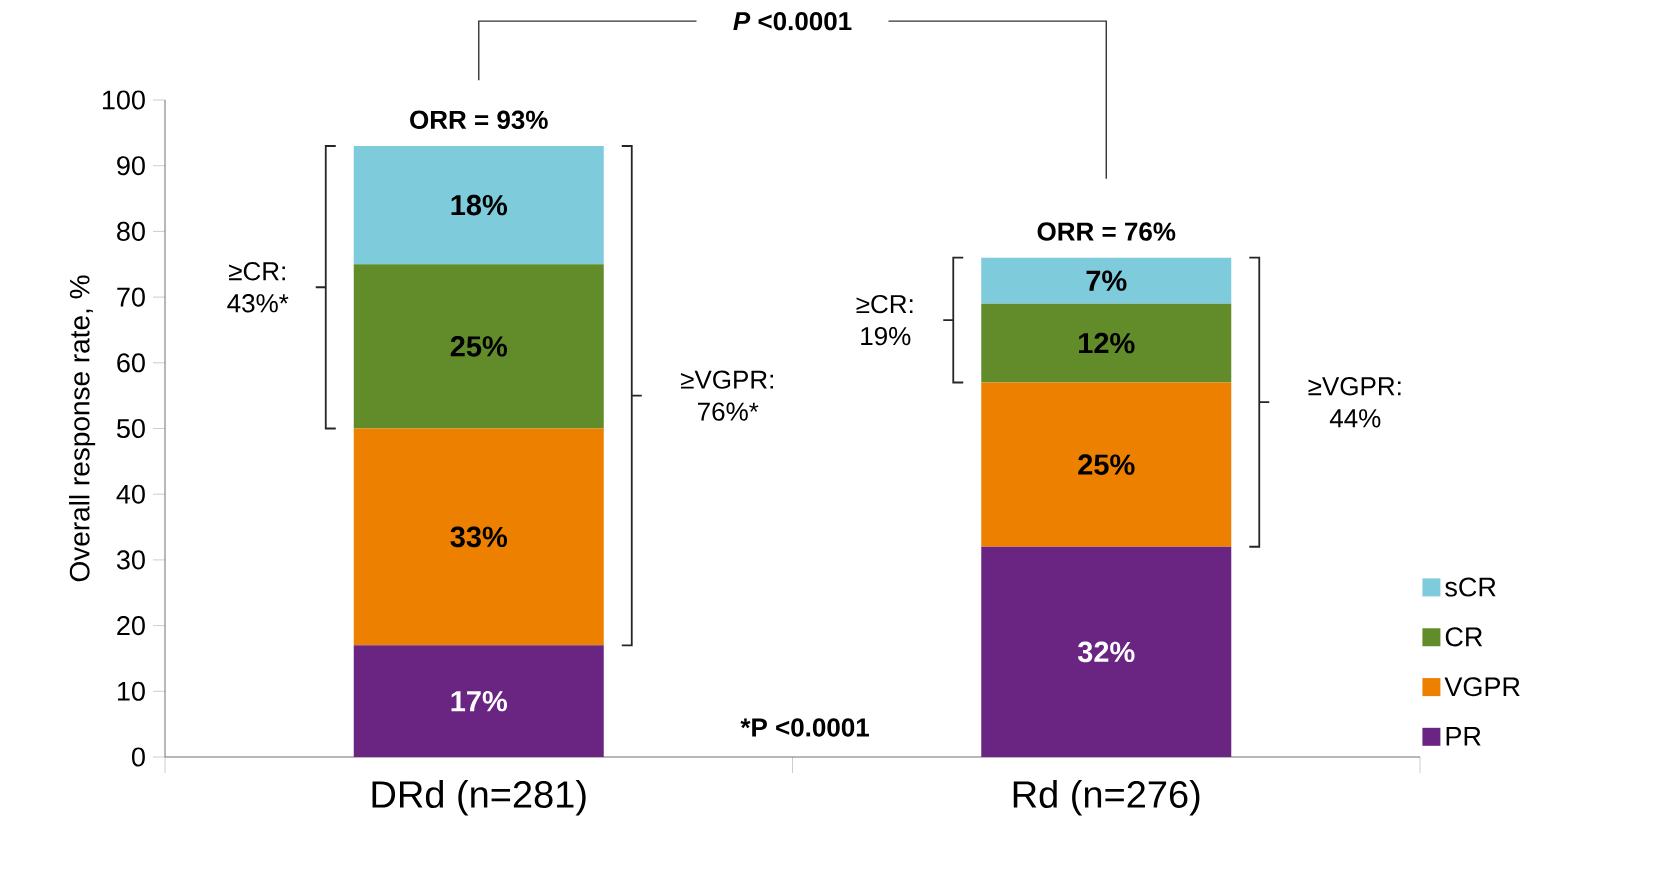 The image size is (1665, 880). Describe the element at coordinates (1463, 736) in the screenshot. I see `legend-label: PR` at that location.